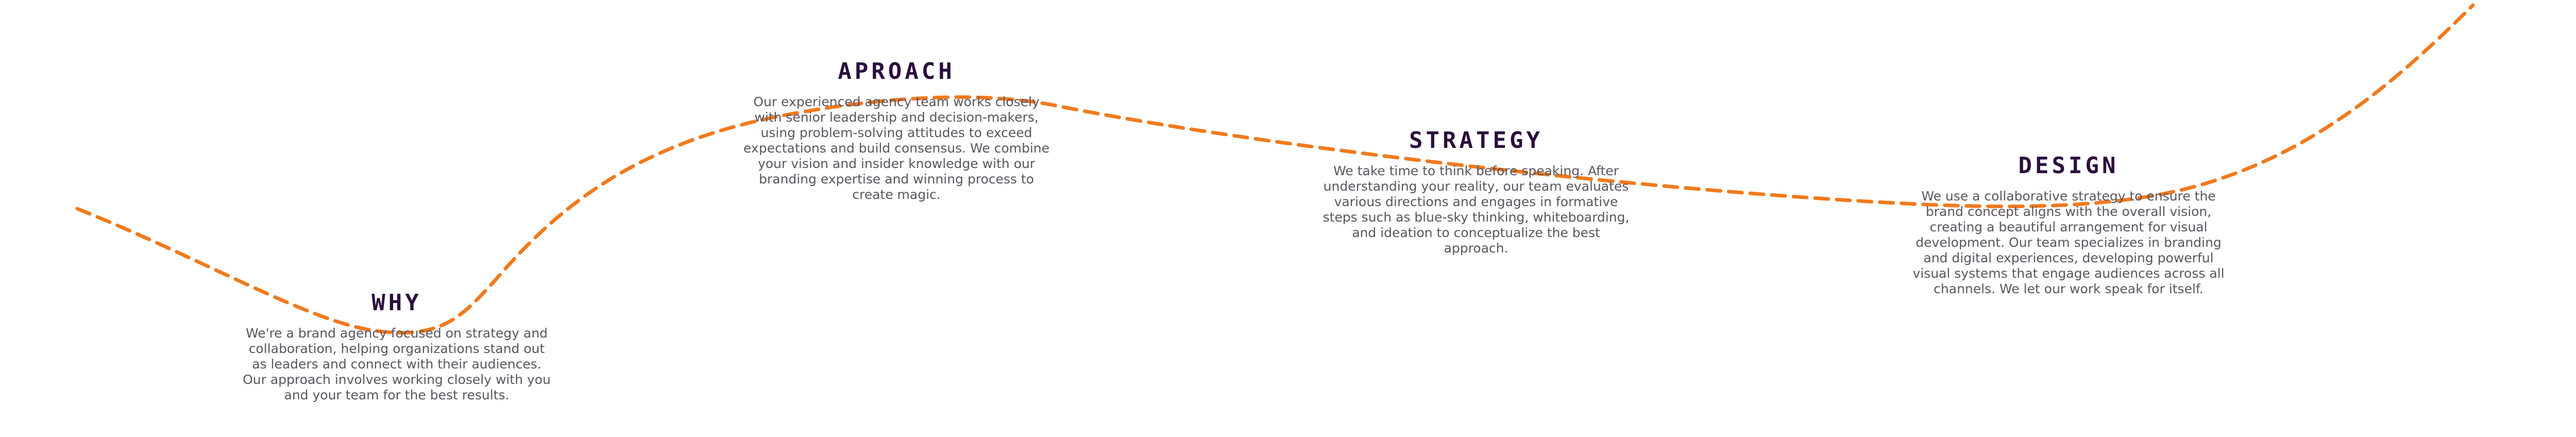 The image size is (2576, 437). What do you see at coordinates (896, 71) in the screenshot?
I see `step-title: APROACH` at bounding box center [896, 71].